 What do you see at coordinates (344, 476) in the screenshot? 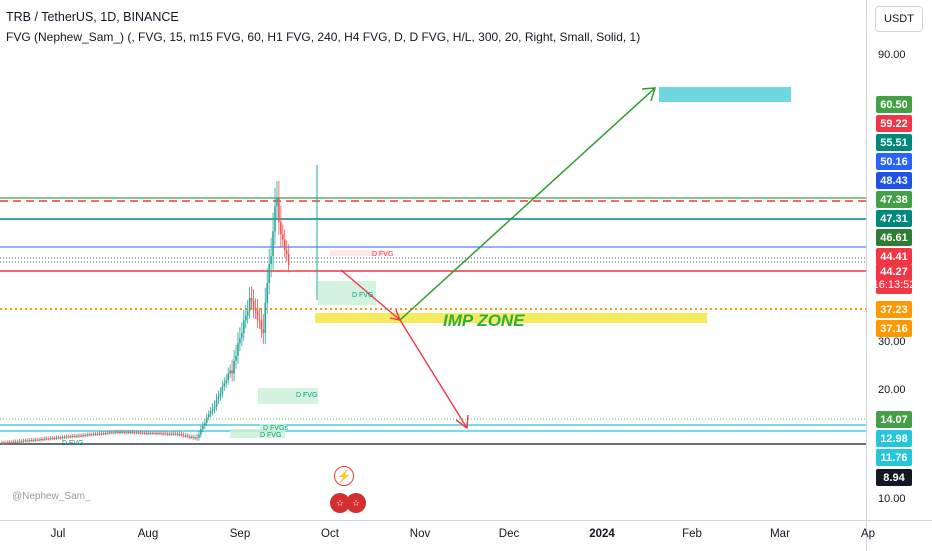
I see `lightning-icon: ⚡` at bounding box center [344, 476].